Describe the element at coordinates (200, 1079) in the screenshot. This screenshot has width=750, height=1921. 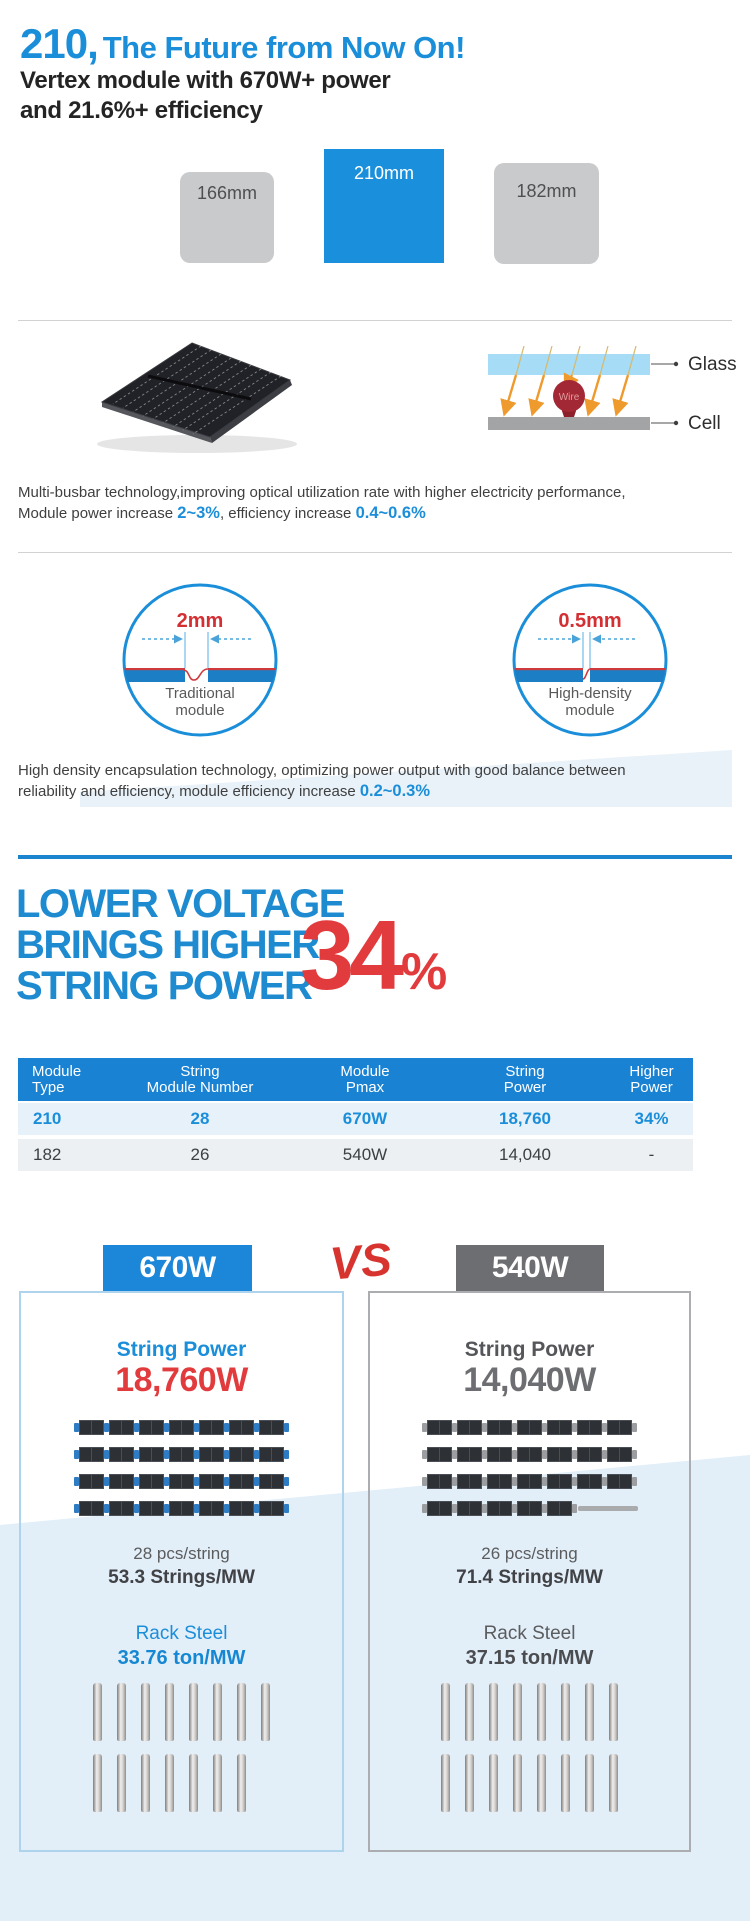
I see `table-header-string-module-number: String Module Number` at that location.